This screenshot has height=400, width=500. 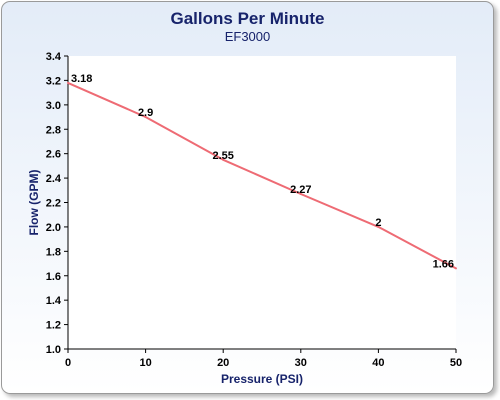 I want to click on x-tick-label: 40, so click(x=378, y=363).